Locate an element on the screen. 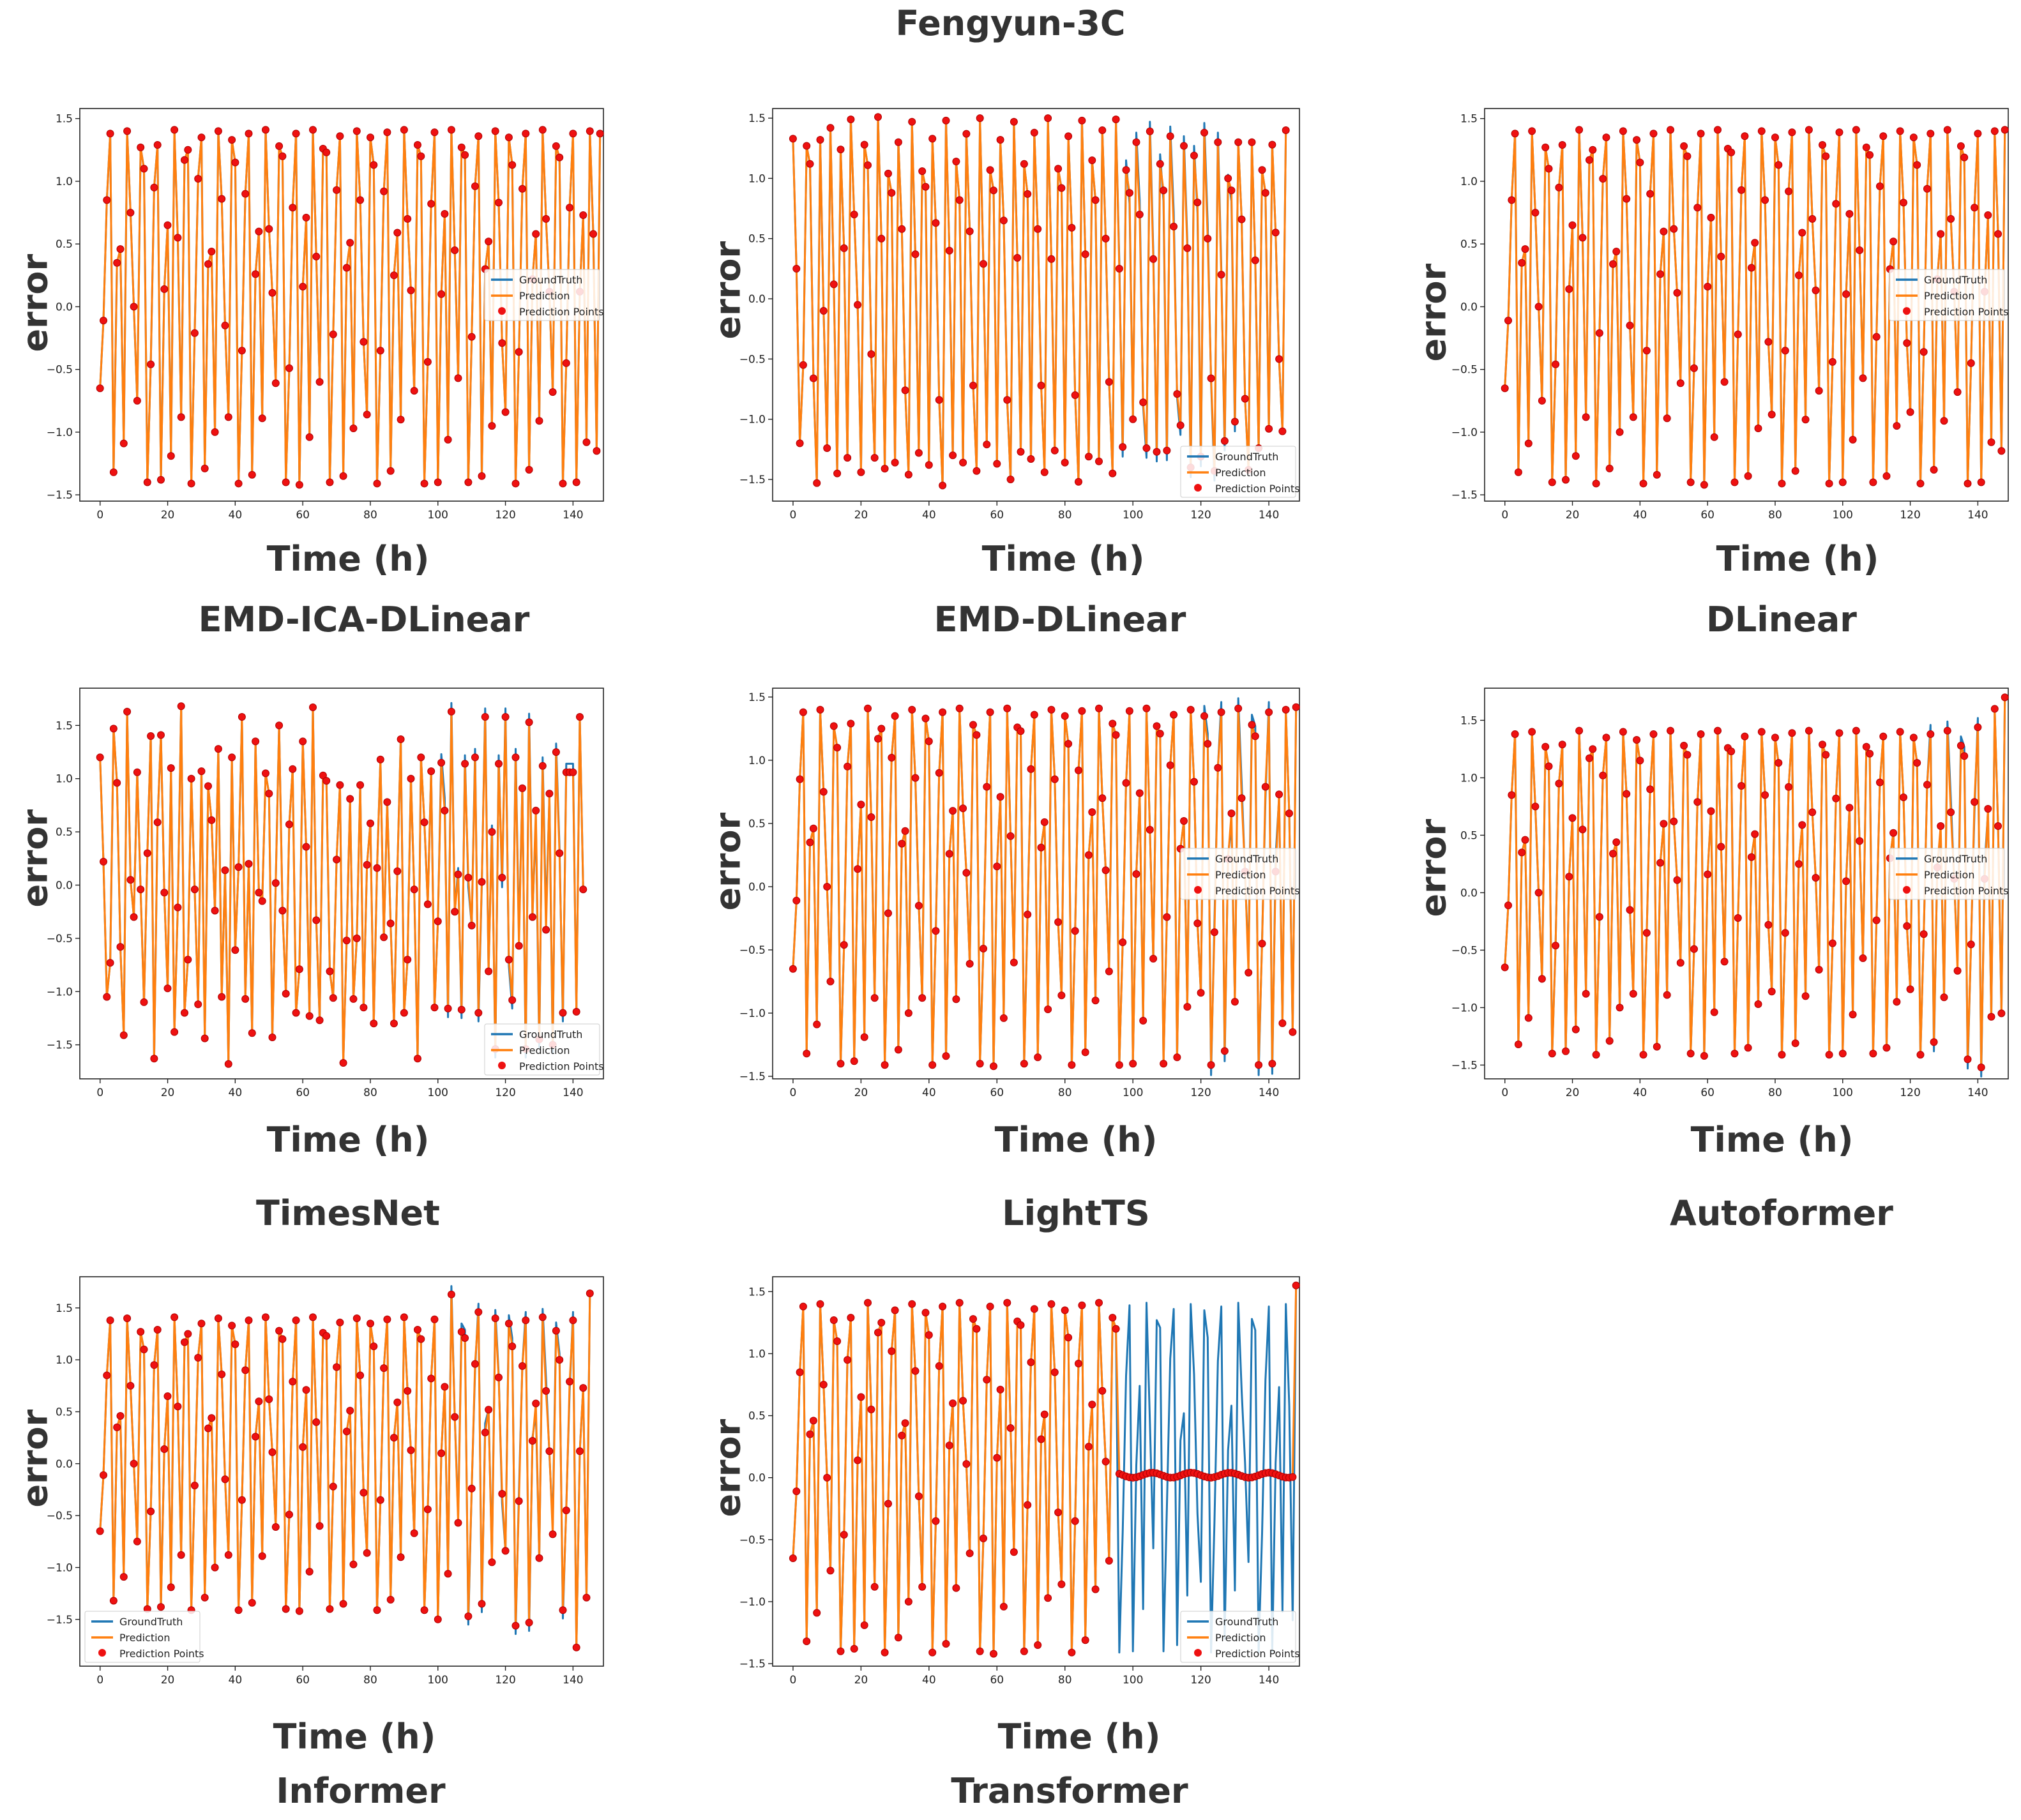 The height and width of the screenshot is (1820, 2021). legend-label: Prediction Points is located at coordinates (1257, 489).